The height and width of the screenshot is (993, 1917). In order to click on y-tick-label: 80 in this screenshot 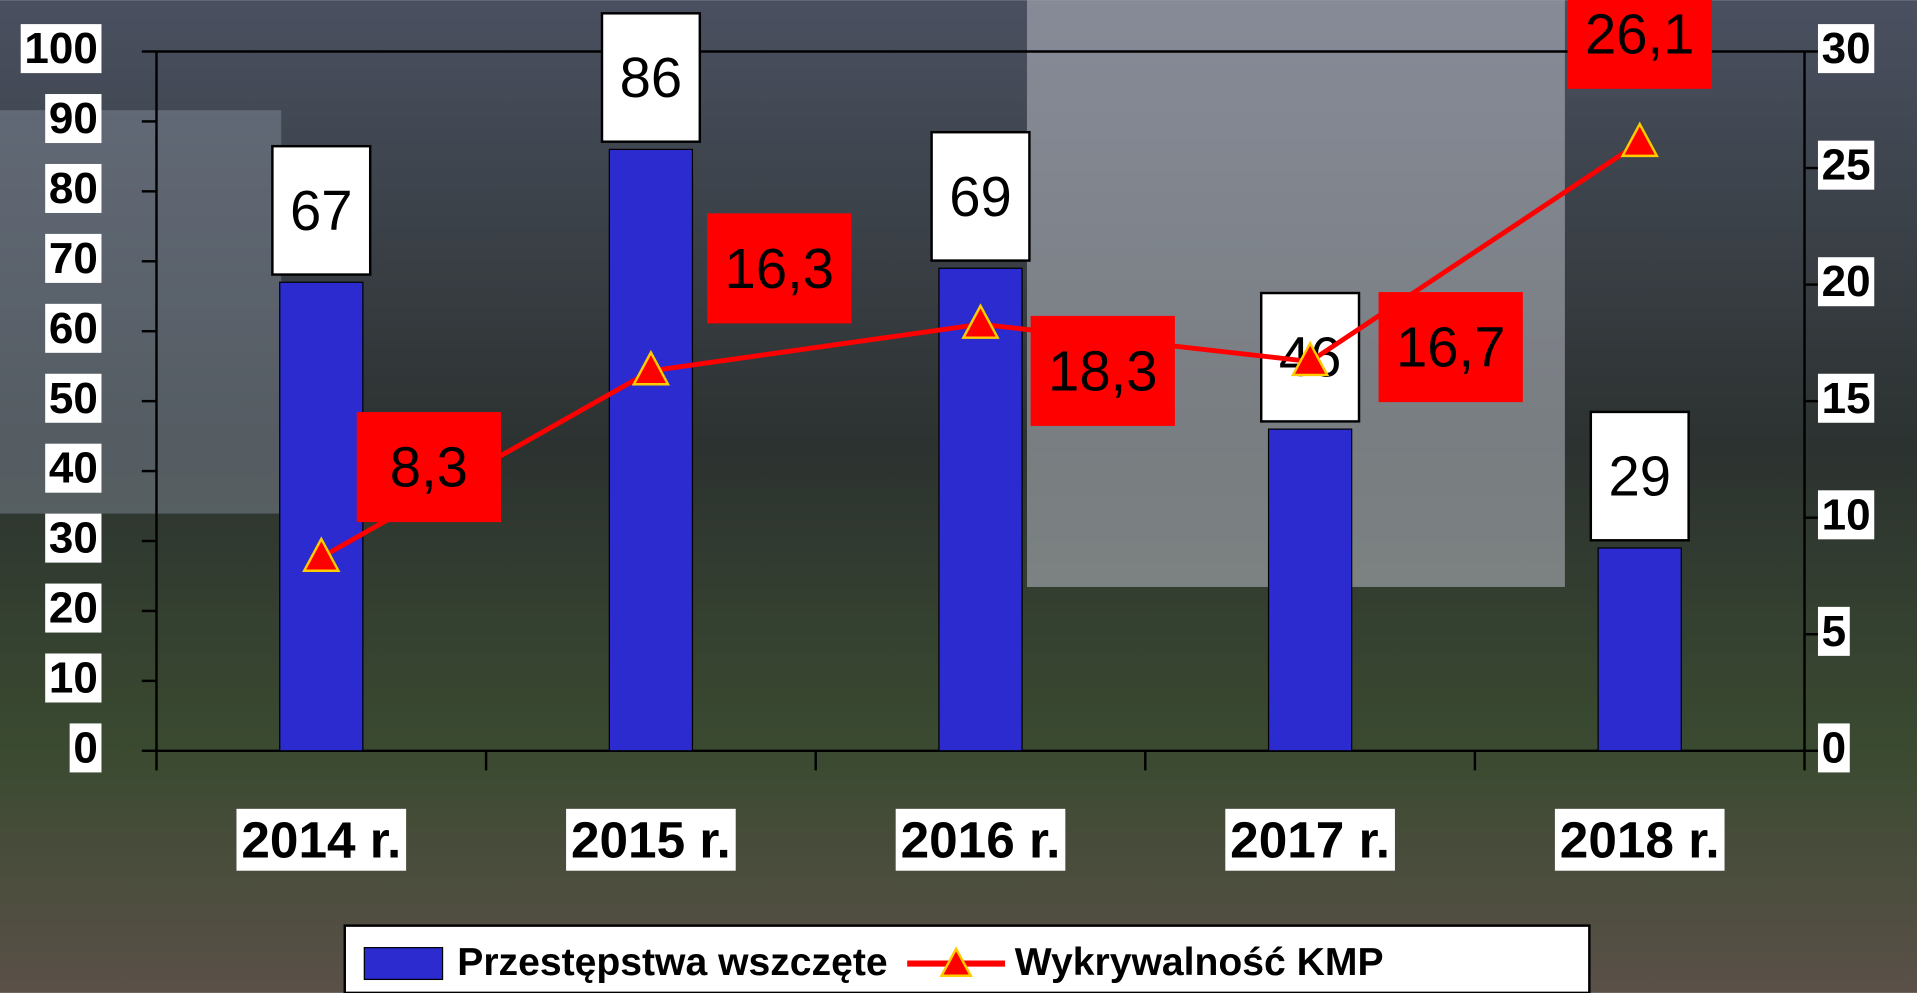, I will do `click(73, 188)`.